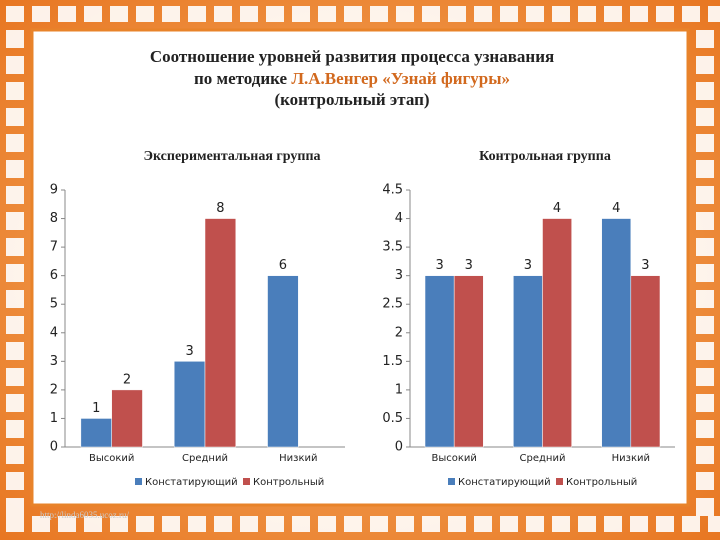 This screenshot has width=720, height=540. What do you see at coordinates (127, 379) in the screenshot?
I see `data-label: 2` at bounding box center [127, 379].